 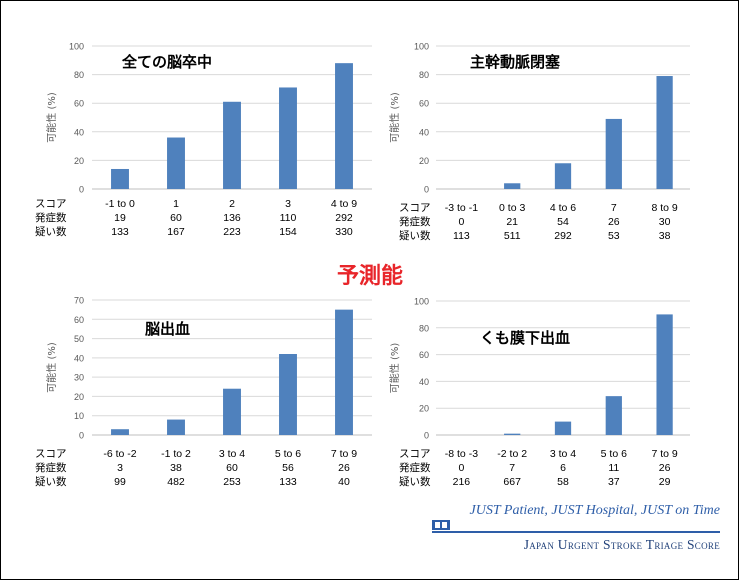 What do you see at coordinates (120, 204) in the screenshot?
I see `x-tick-label: -1 to 0` at bounding box center [120, 204].